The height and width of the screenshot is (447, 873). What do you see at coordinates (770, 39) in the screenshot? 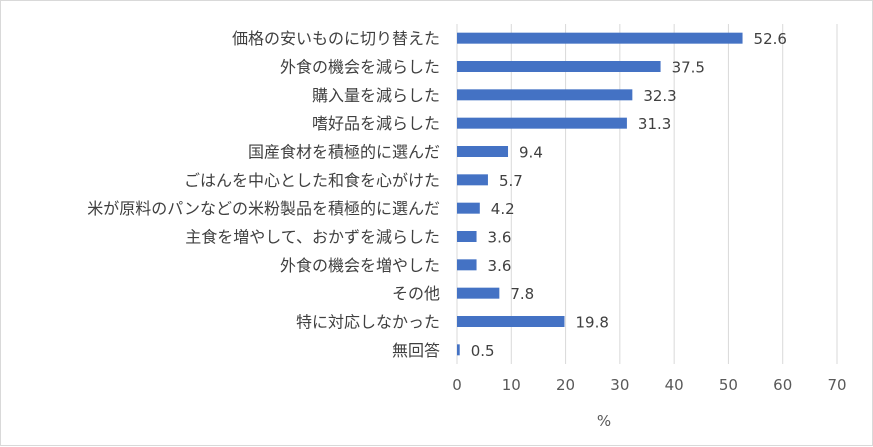
I see `data-label: 52.6` at bounding box center [770, 39].